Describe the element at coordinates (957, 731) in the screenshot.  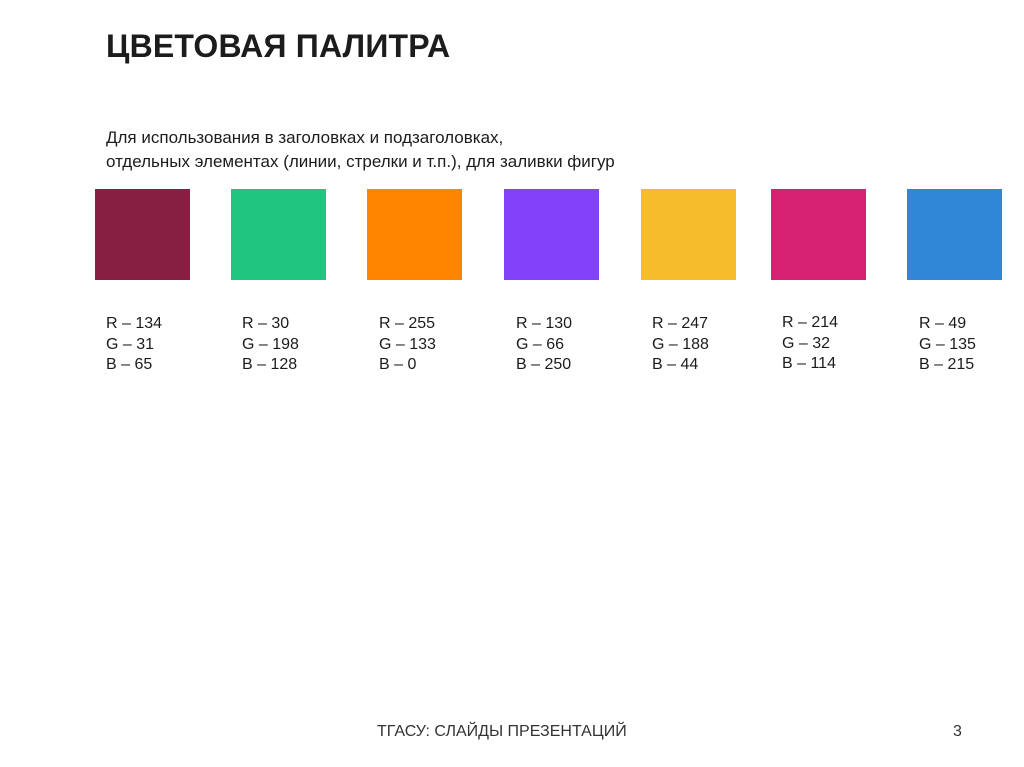
I see `page-number: 3` at that location.